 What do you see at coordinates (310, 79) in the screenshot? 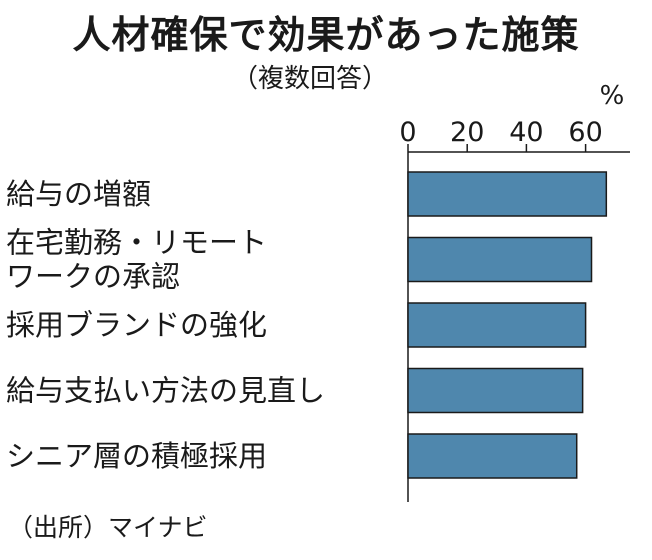
I see `chart-subtitle: （複数回答）` at bounding box center [310, 79].